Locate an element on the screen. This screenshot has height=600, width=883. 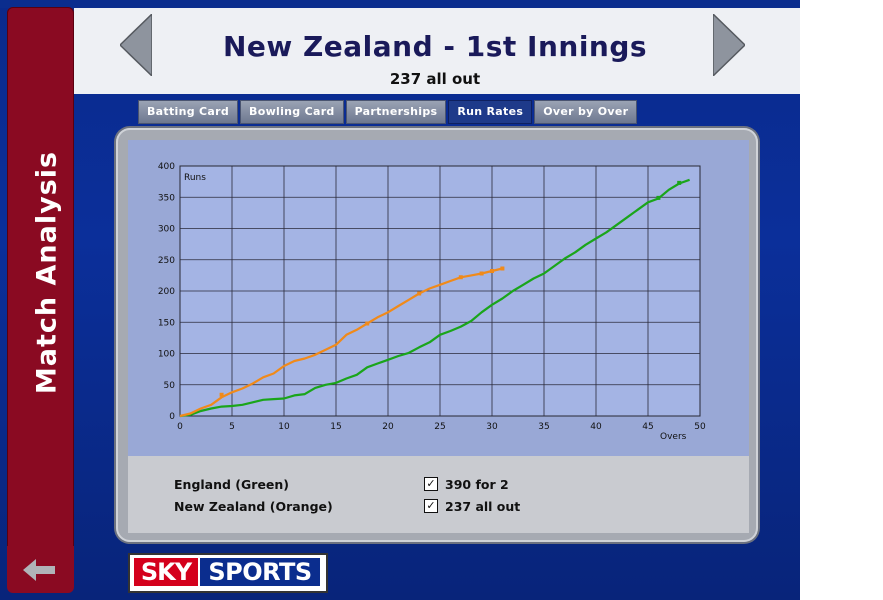
england-series-checkbox: ✓ is located at coordinates (431, 484).